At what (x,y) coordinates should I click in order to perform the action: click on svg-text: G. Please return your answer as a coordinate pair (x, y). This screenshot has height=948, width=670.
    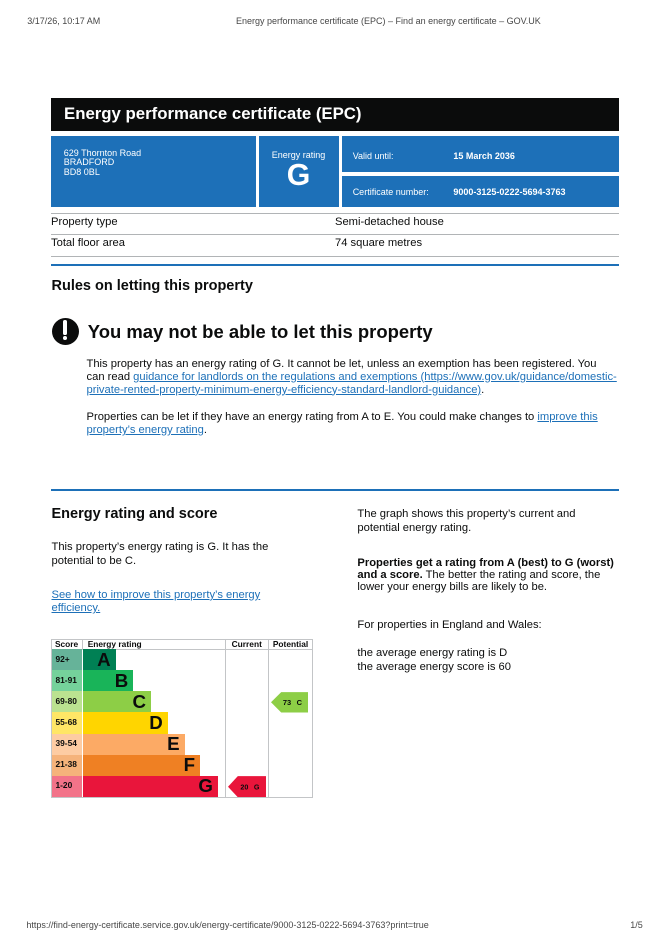
    Looking at the image, I should click on (257, 786).